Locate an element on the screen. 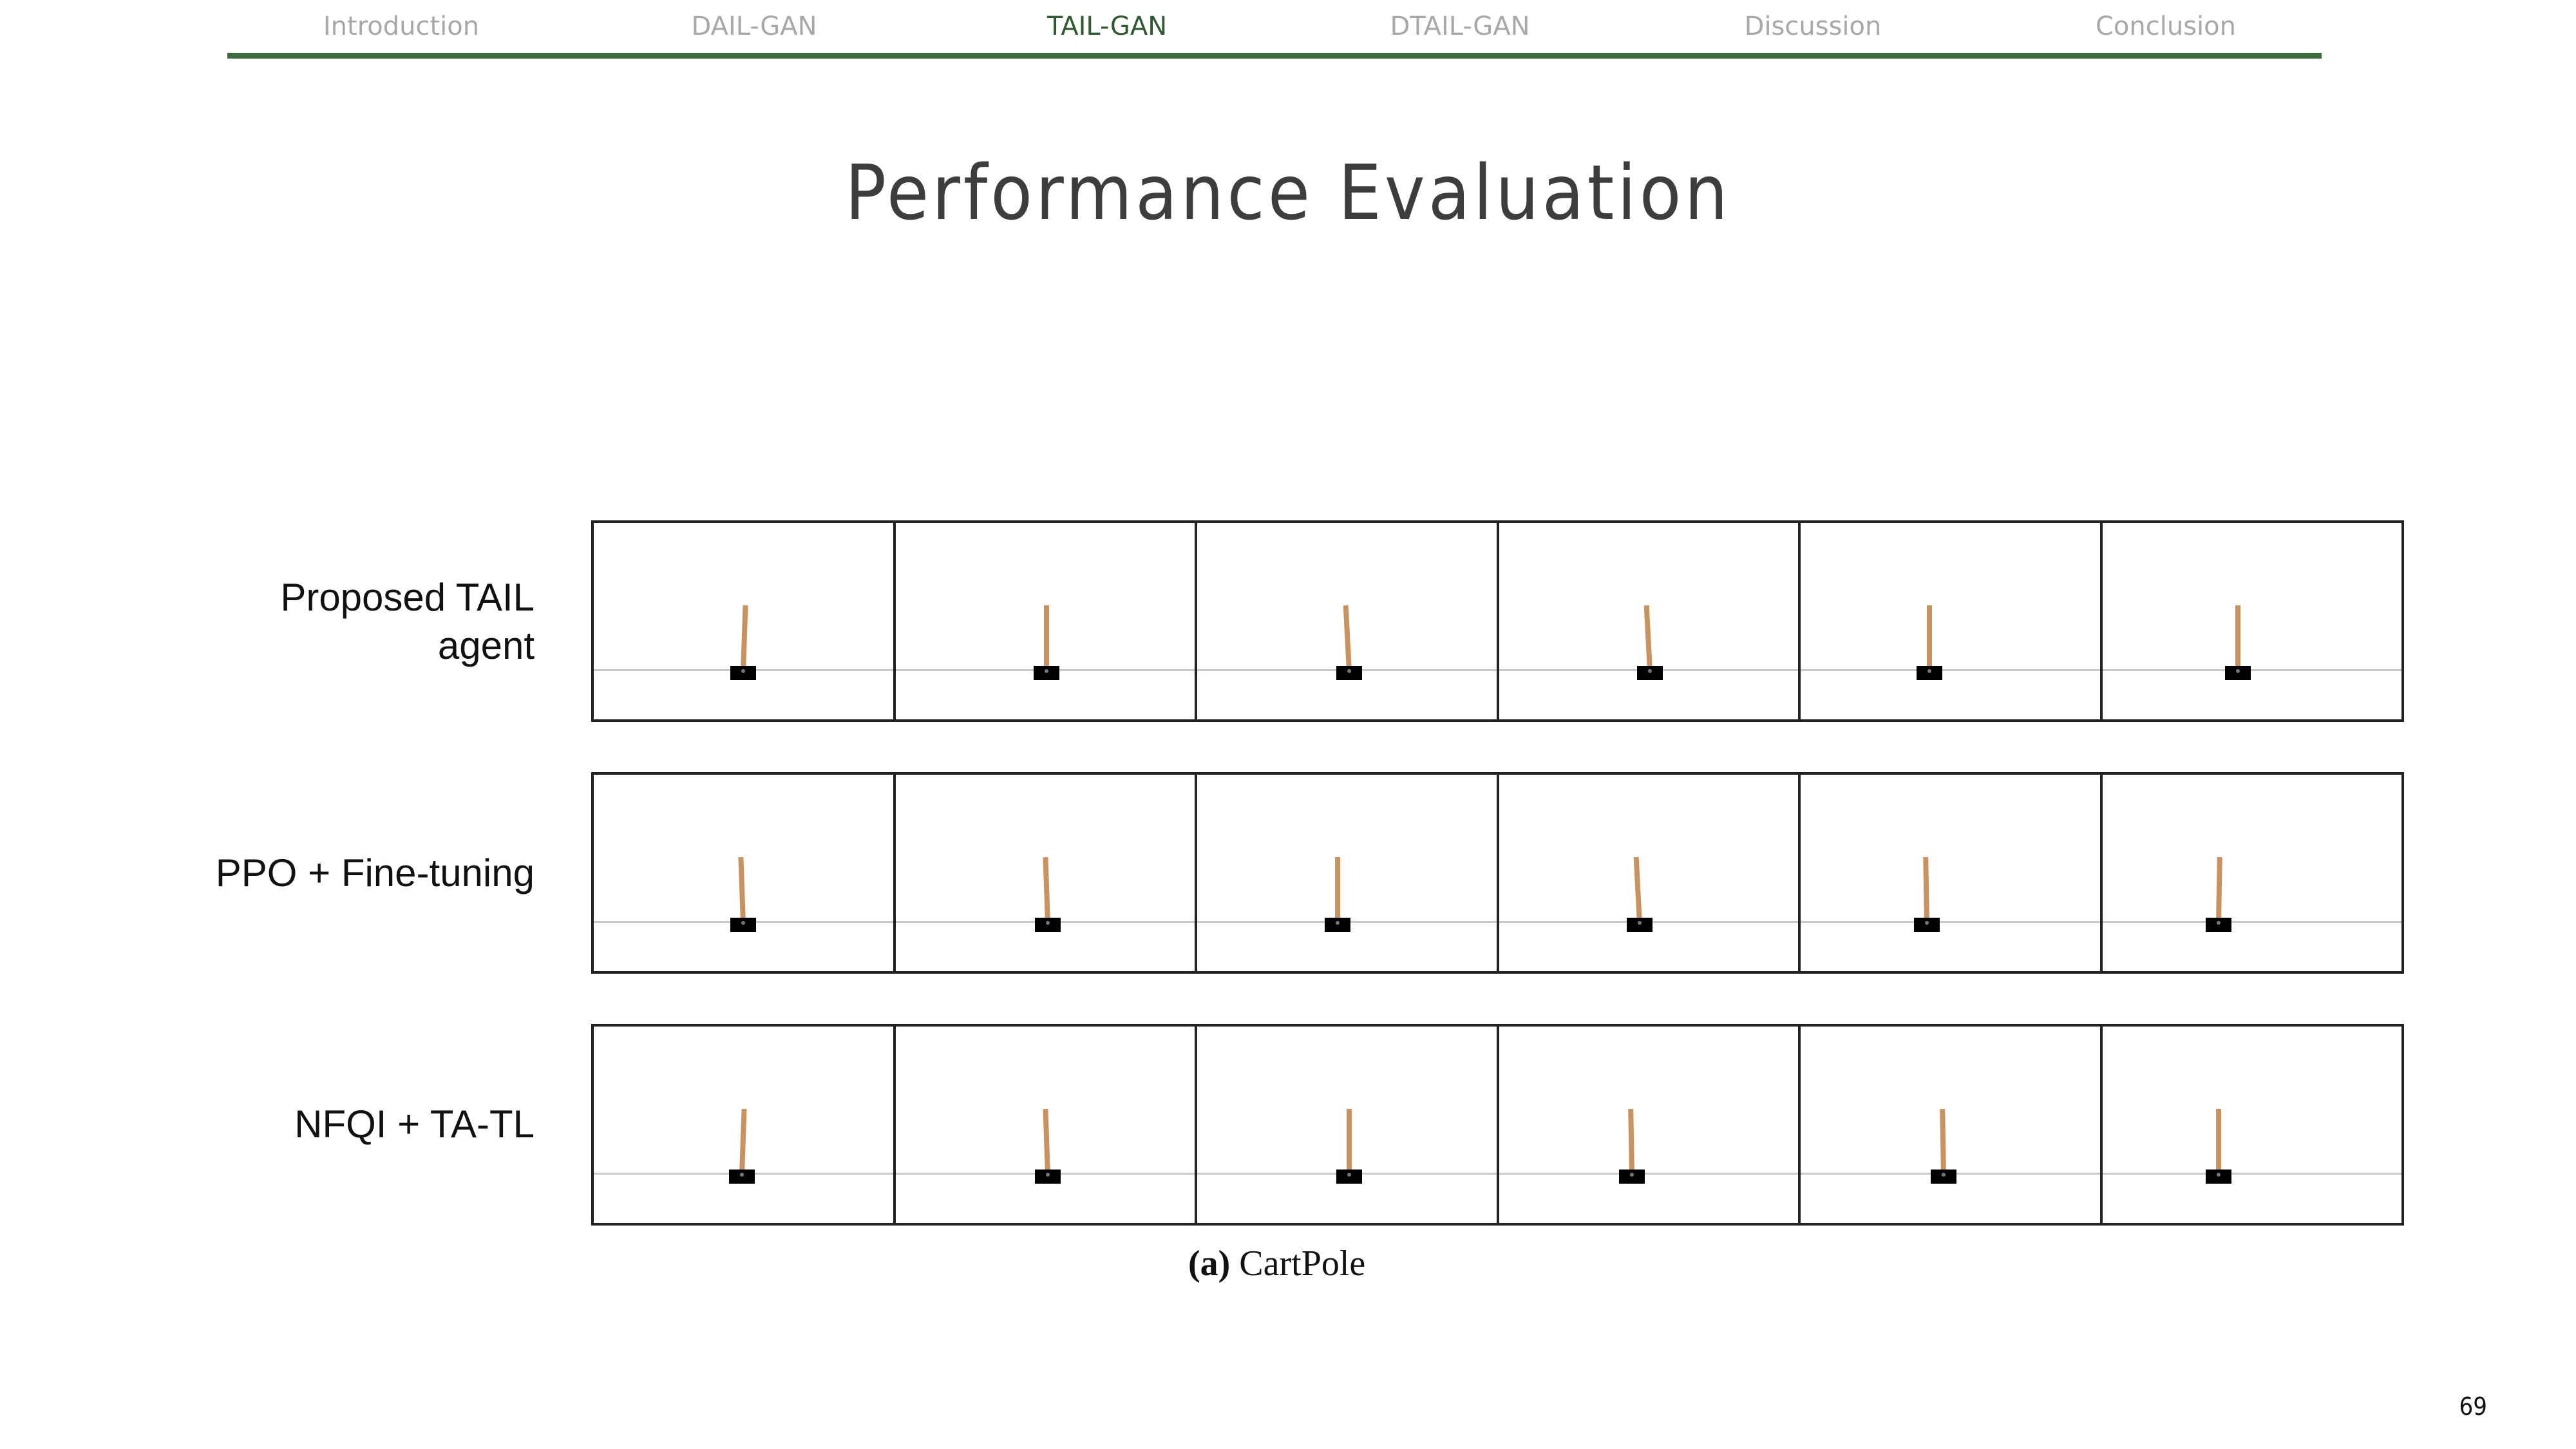 This screenshot has height=1449, width=2576. nav-item-dail-gan: DAIL-GAN is located at coordinates (754, 26).